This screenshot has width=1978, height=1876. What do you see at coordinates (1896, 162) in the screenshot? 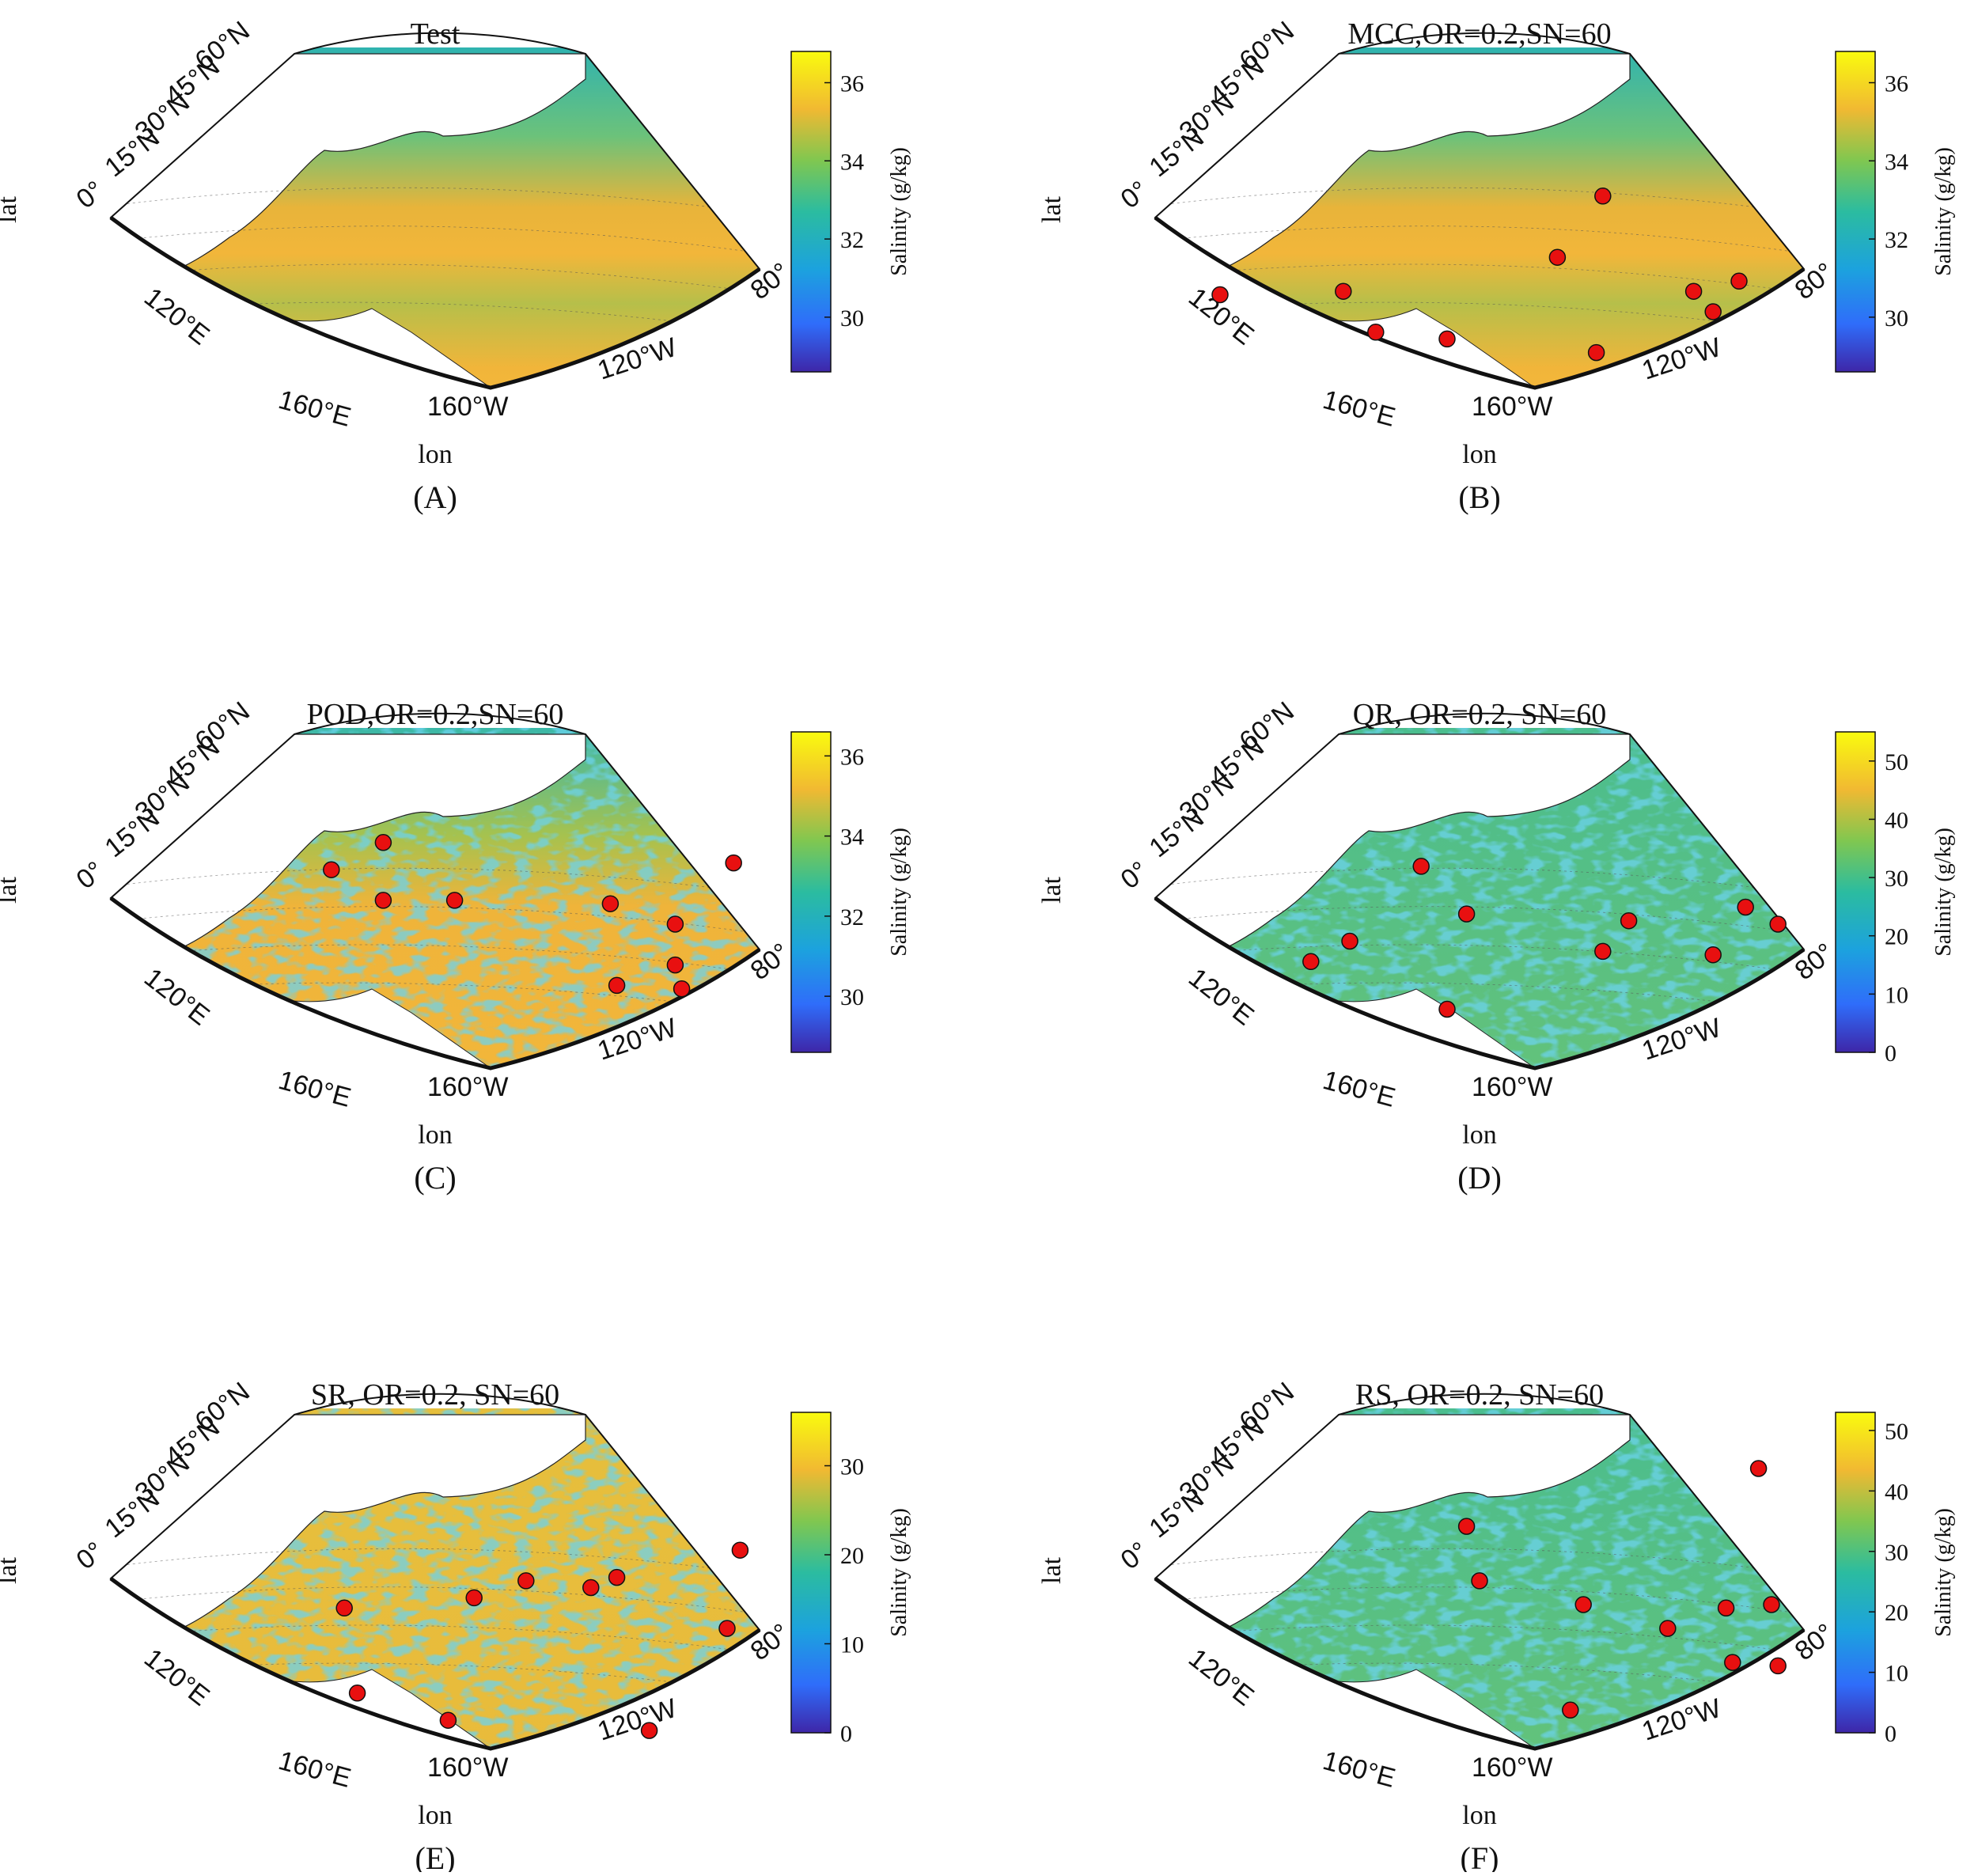
I see `colorbar-tick-label: 34` at bounding box center [1896, 162].